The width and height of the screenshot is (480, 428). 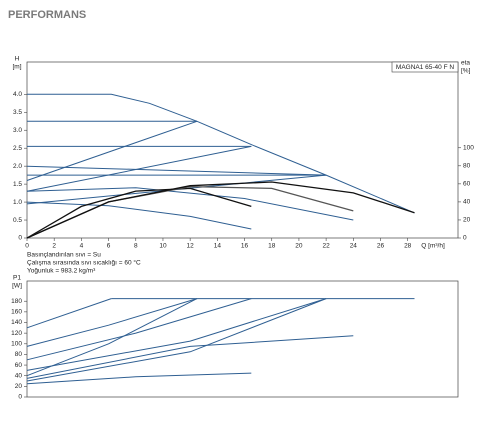 What do you see at coordinates (17, 94) in the screenshot?
I see `y-tick-label: 4.0` at bounding box center [17, 94].